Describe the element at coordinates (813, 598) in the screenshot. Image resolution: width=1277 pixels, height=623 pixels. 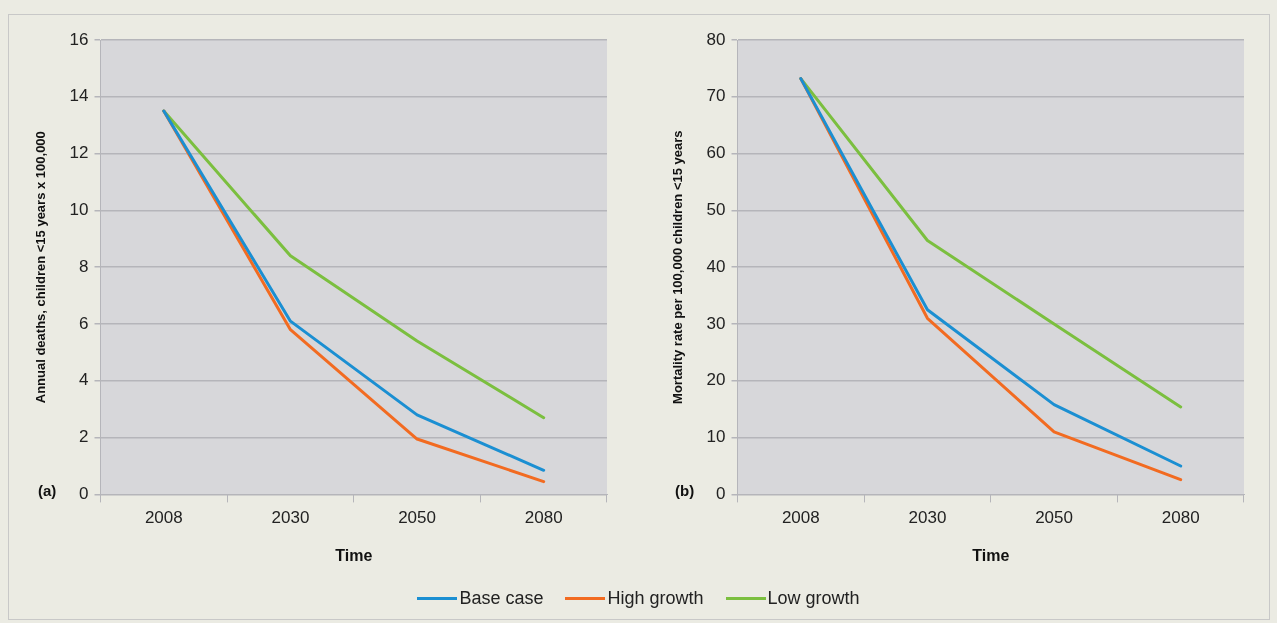
I see `legend-label: Low growth` at that location.